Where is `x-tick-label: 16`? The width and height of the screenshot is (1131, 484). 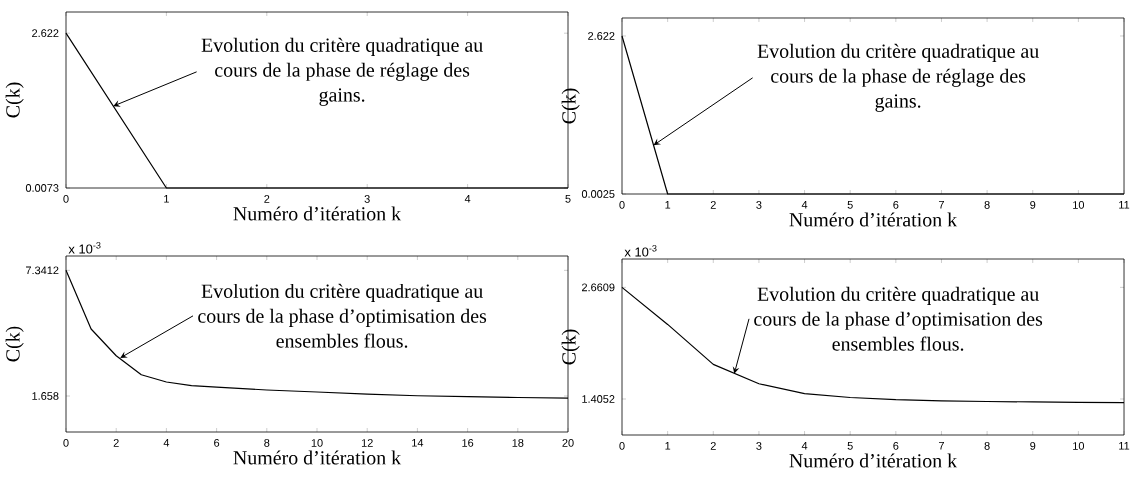
x-tick-label: 16 is located at coordinates (468, 443).